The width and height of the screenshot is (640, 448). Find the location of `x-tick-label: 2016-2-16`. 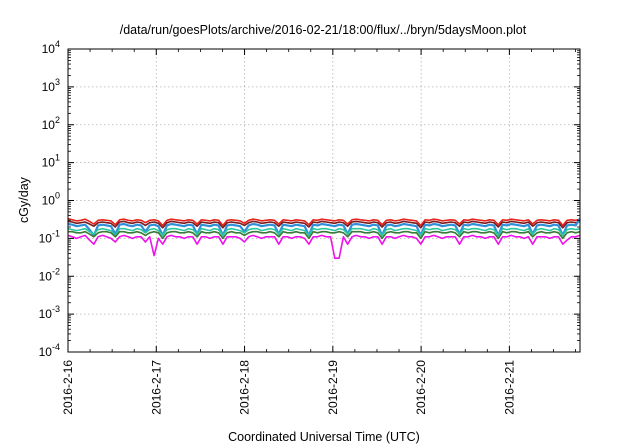

x-tick-label: 2016-2-16 is located at coordinates (68, 387).